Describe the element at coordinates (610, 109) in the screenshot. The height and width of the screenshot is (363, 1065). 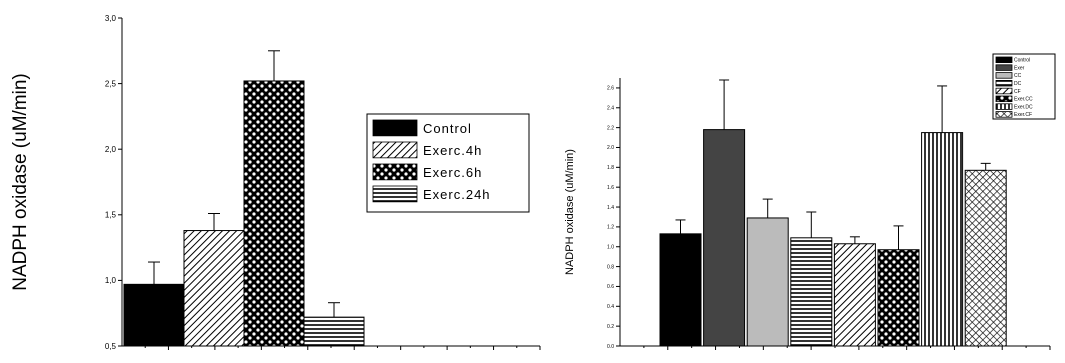
I see `y-tick-label: 2.4` at that location.